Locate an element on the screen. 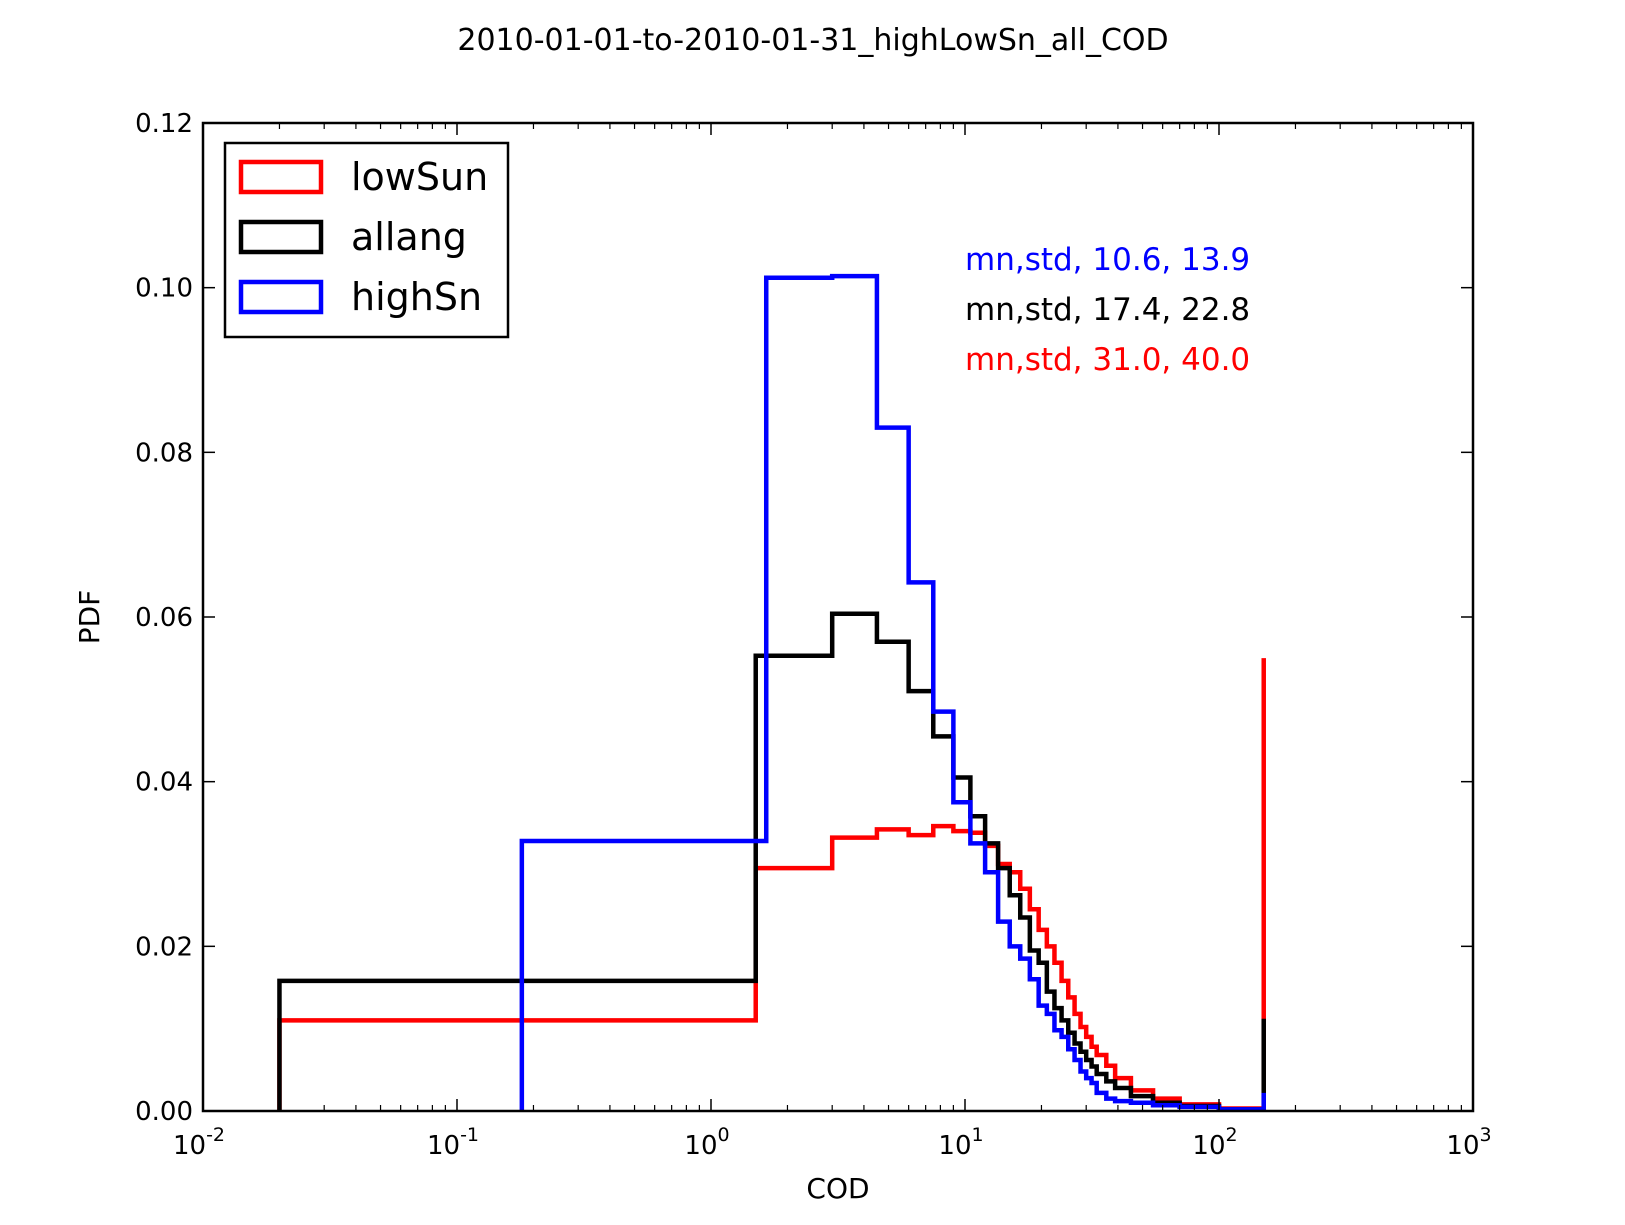 The width and height of the screenshot is (1625, 1225). stats-annotation-lowSun: mn,std, 31.0, 40.0 is located at coordinates (1107, 360).